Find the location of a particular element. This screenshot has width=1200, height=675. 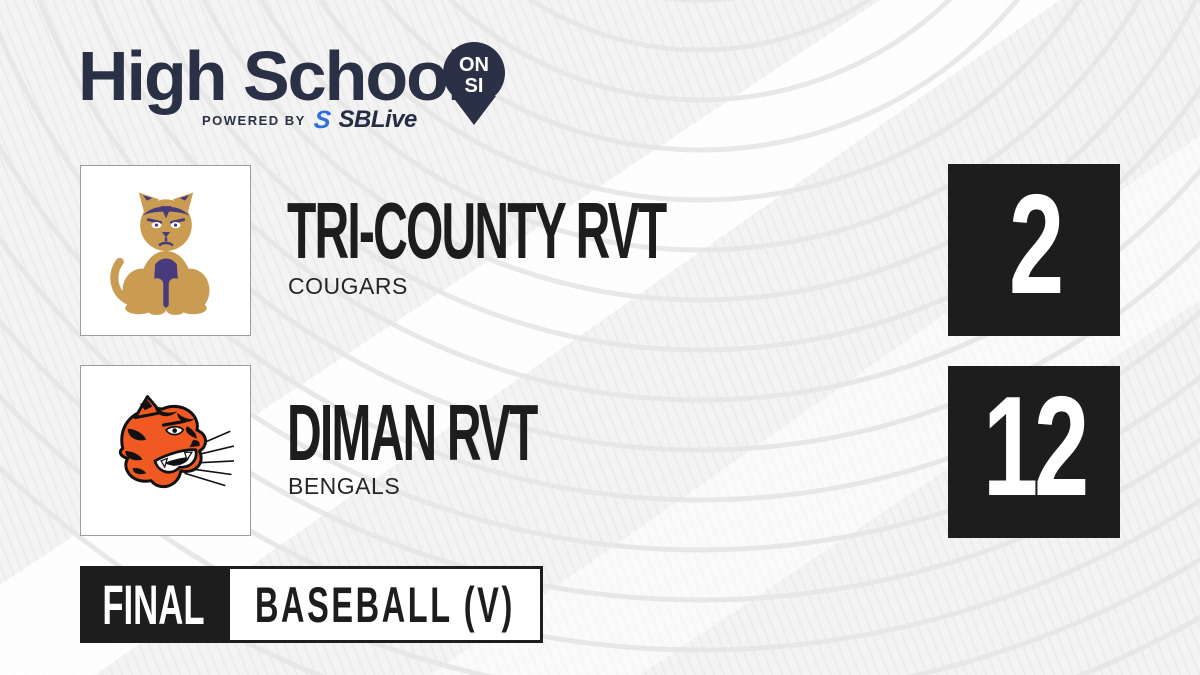

event-label-text: BASEBALL (V) is located at coordinates (385, 604).